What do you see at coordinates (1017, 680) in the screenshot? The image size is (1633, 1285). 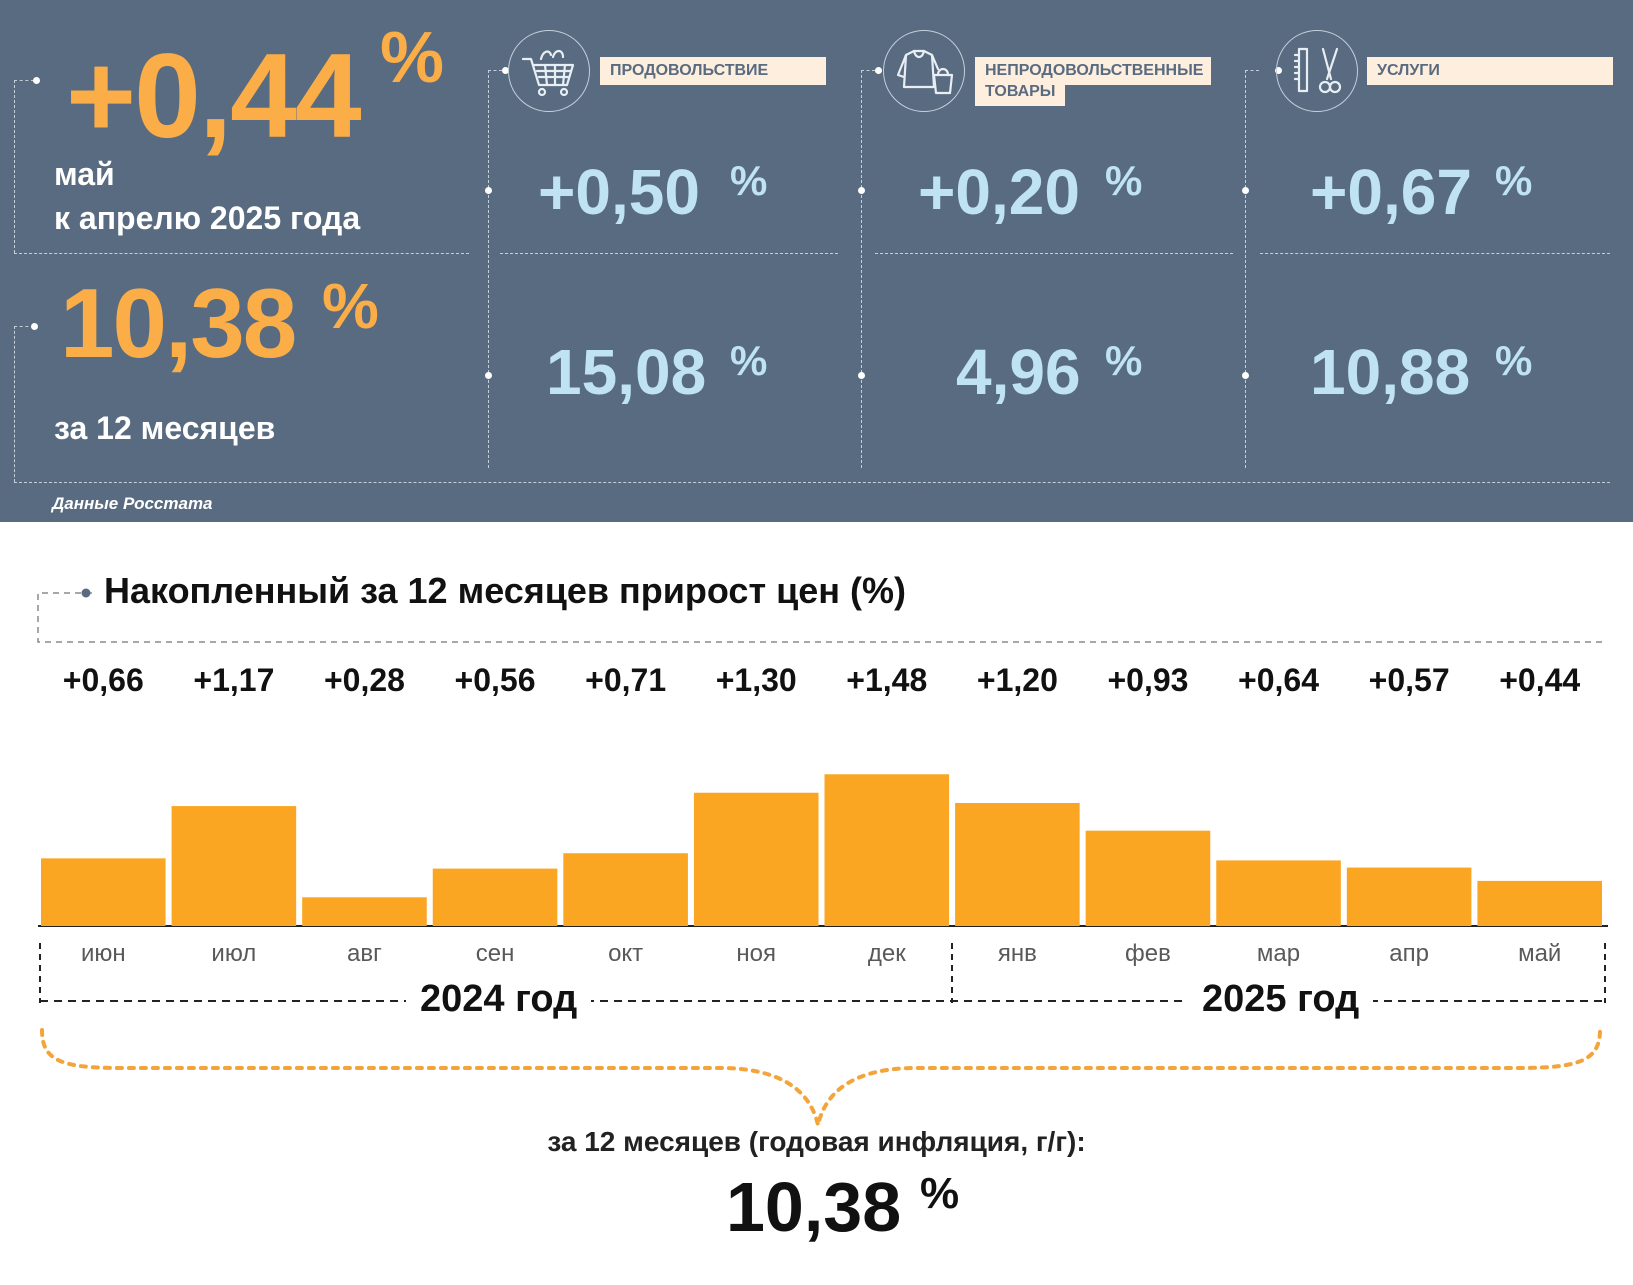 I see `value-label-янв: +1,20` at bounding box center [1017, 680].